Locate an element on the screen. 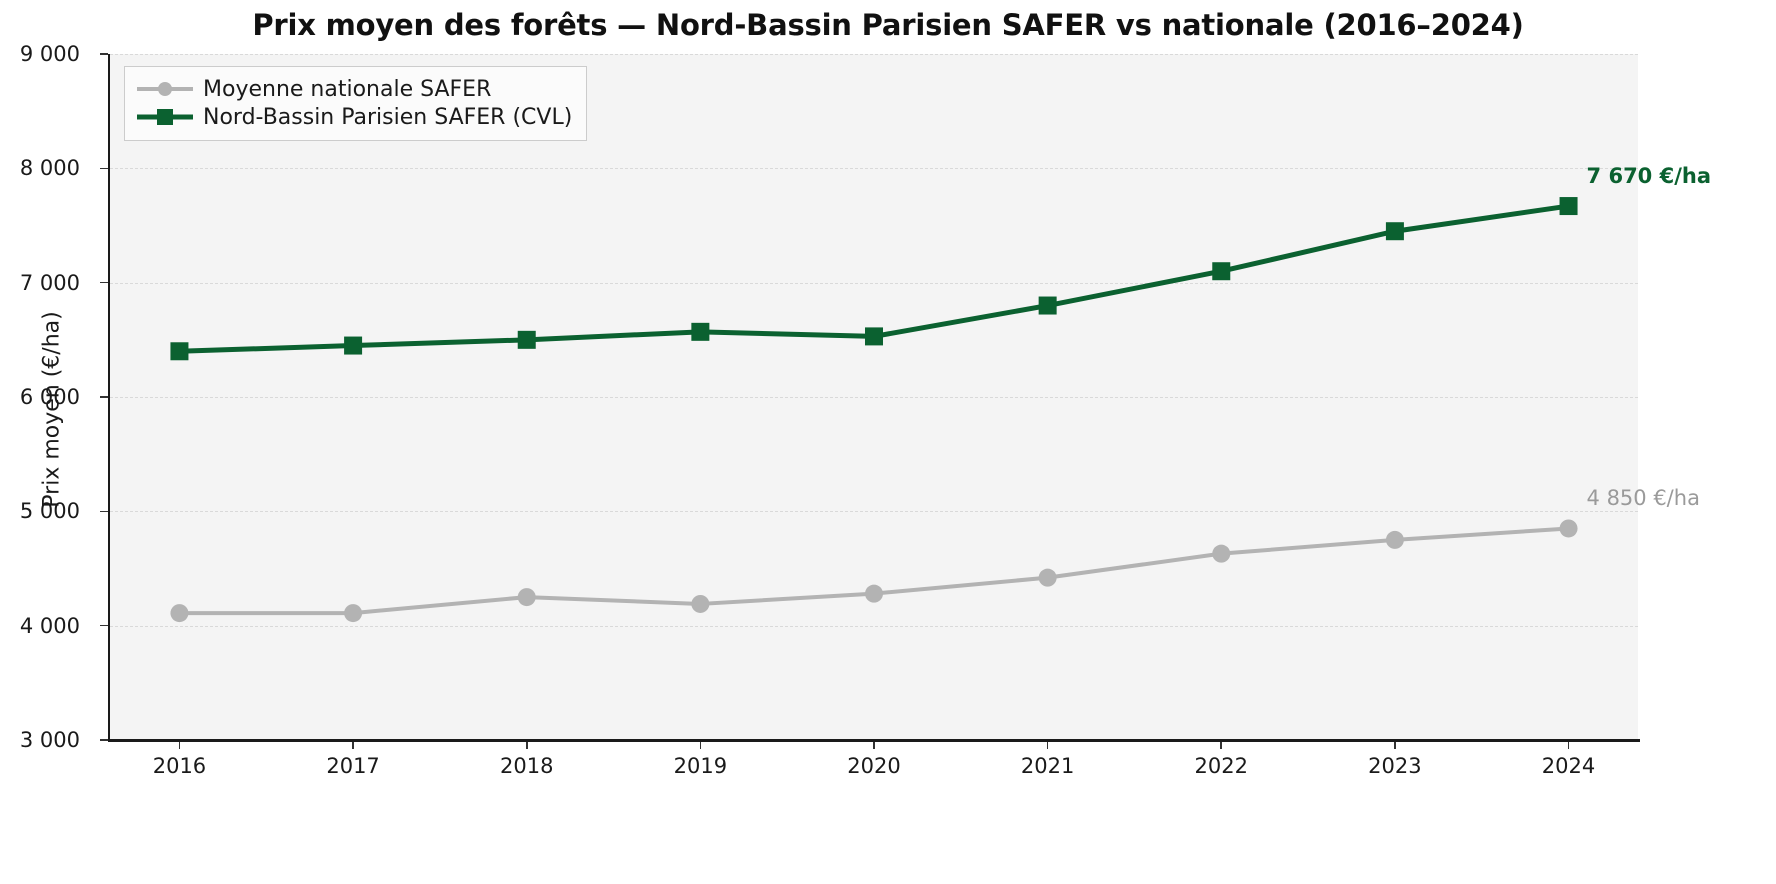 Image resolution: width=1776 pixels, height=884 pixels. x-axis-line is located at coordinates (874, 740).